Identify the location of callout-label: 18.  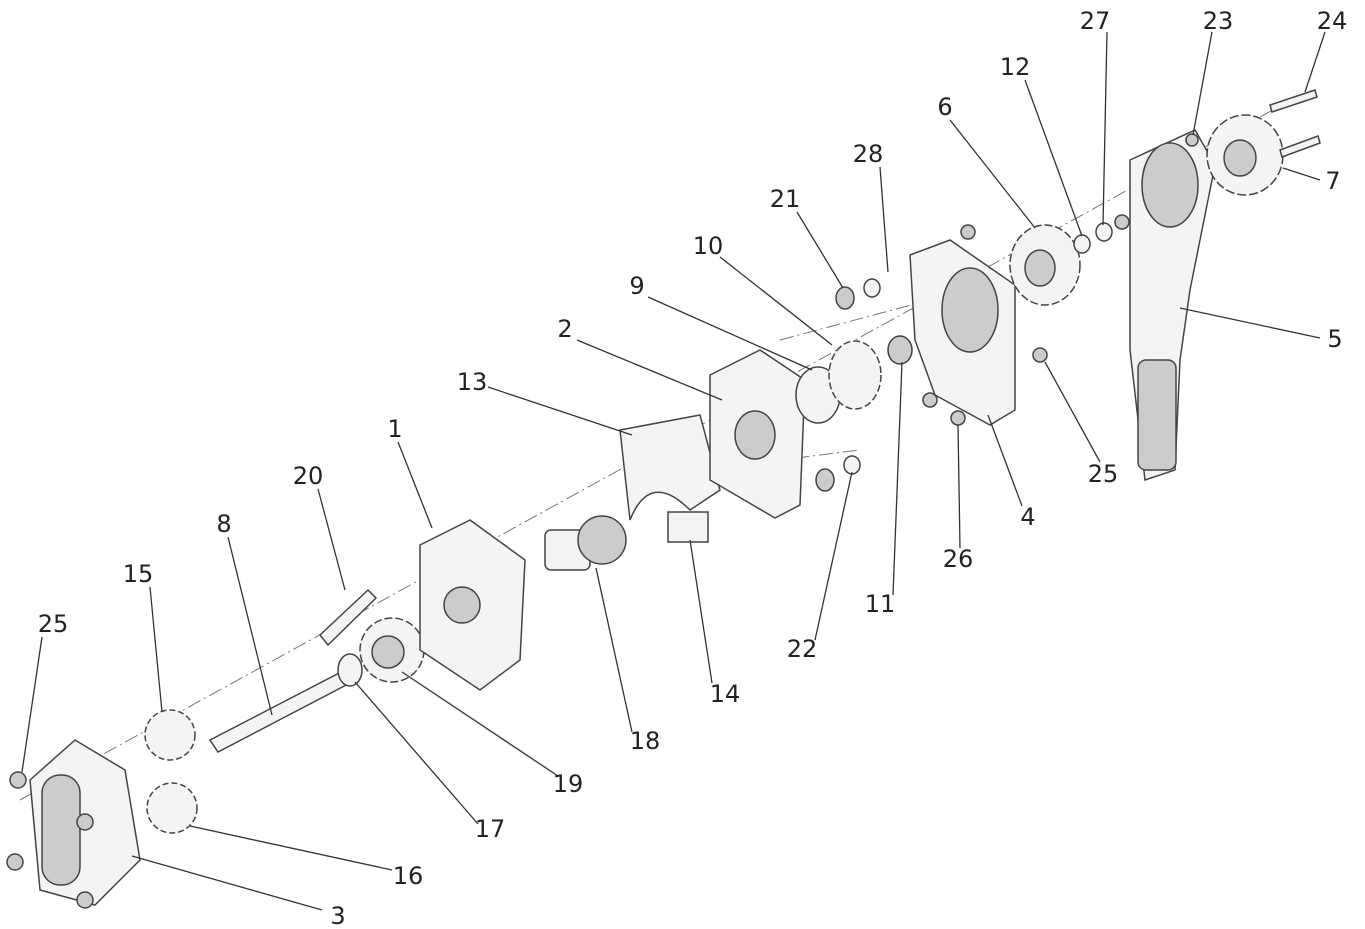
(645, 741).